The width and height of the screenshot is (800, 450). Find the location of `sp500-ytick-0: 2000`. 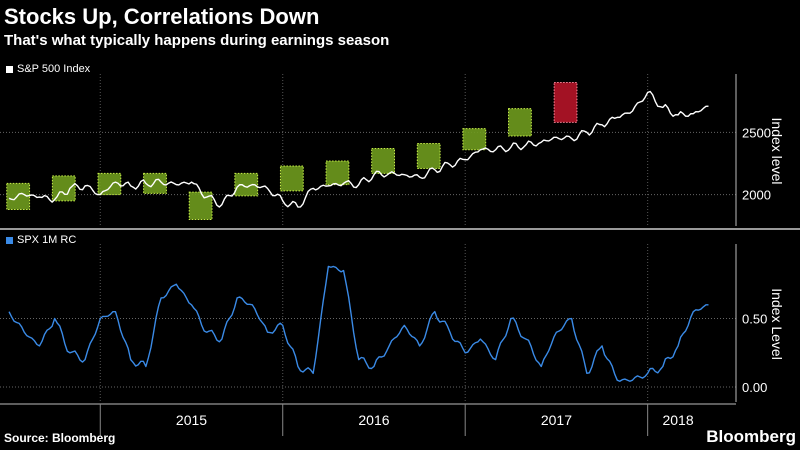

sp500-ytick-0: 2000 is located at coordinates (756, 195).